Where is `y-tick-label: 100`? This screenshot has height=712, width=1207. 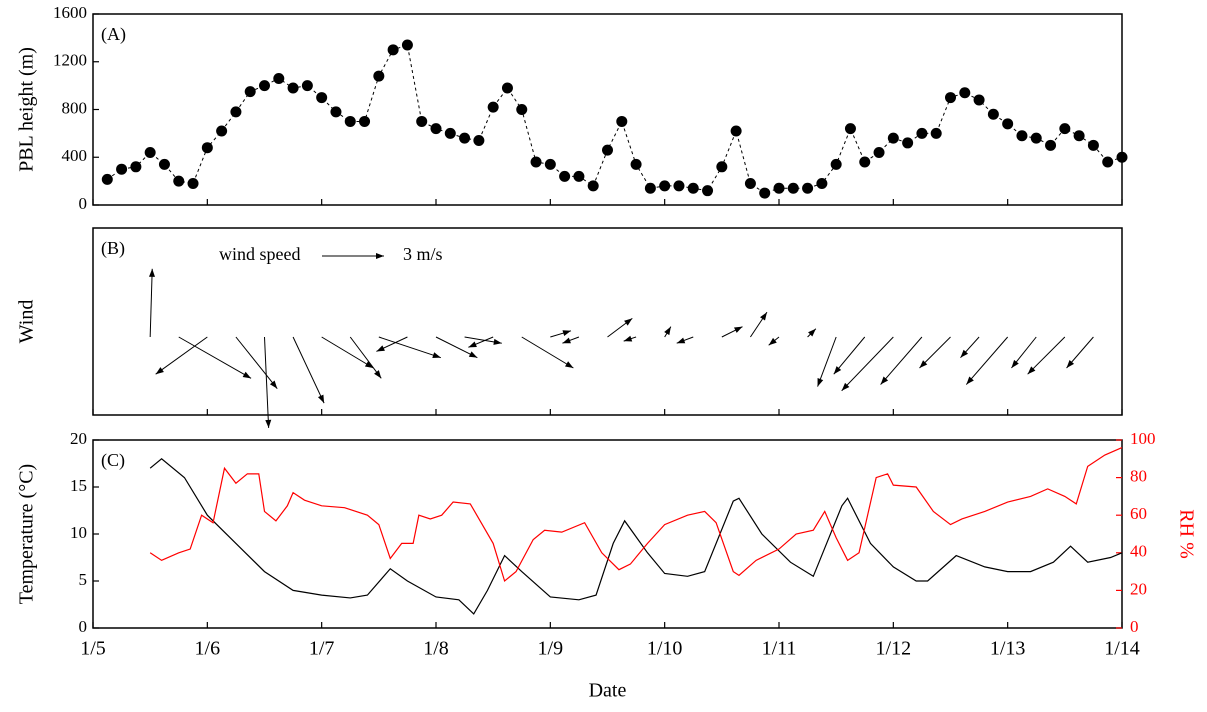
y-tick-label: 100 is located at coordinates (1143, 438).